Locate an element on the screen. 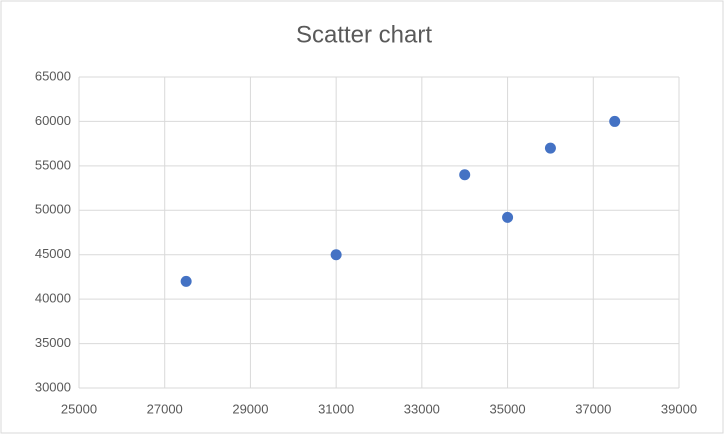  y-tick-label: 45000 is located at coordinates (53, 253).